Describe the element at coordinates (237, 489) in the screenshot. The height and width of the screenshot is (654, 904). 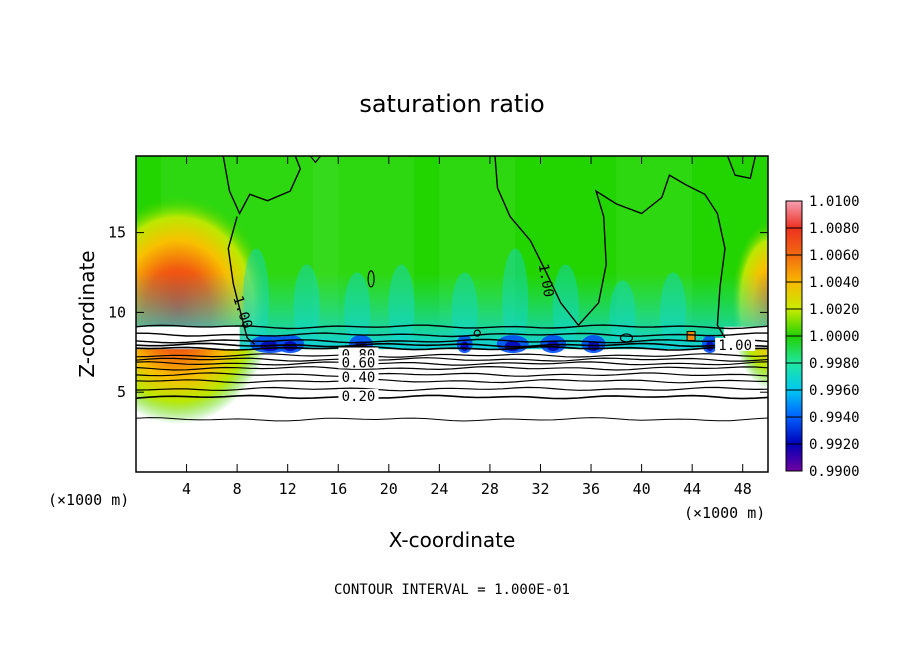
I see `x-tick-label: 8` at that location.